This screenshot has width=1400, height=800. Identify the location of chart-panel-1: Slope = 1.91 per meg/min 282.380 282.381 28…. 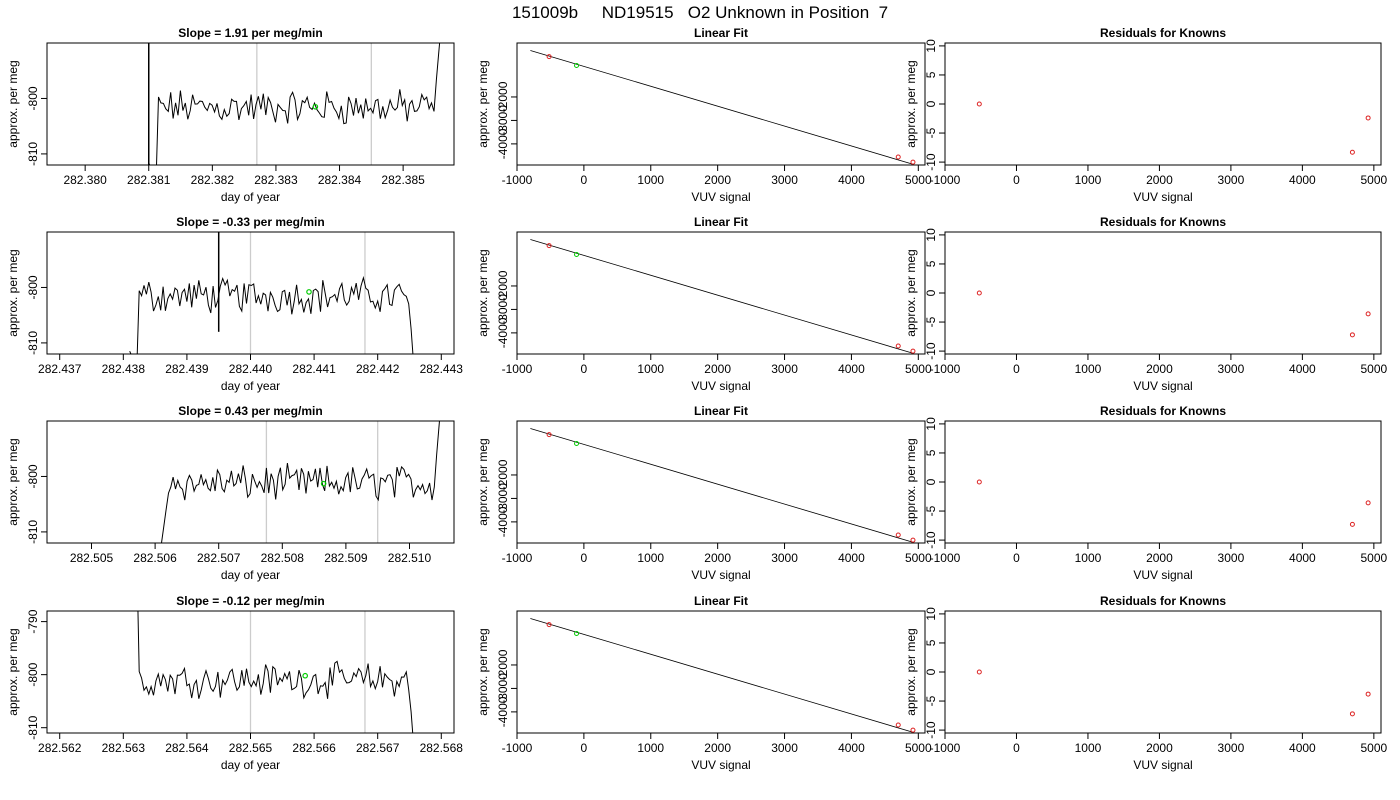
(230, 115).